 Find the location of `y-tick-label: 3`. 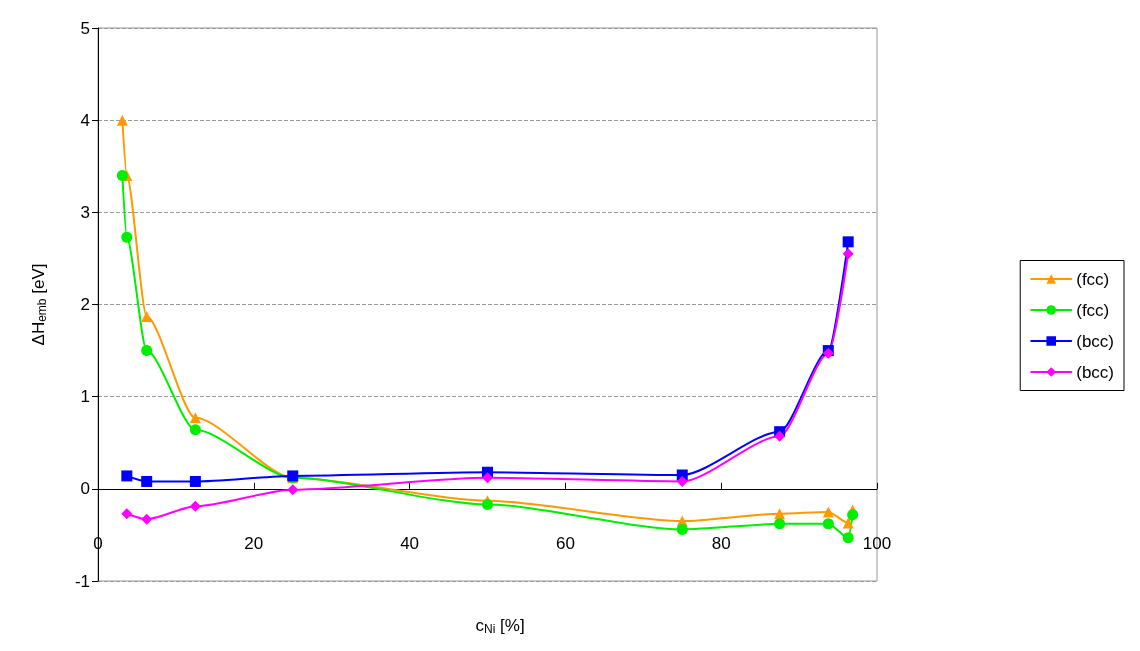

y-tick-label: 3 is located at coordinates (85, 212).